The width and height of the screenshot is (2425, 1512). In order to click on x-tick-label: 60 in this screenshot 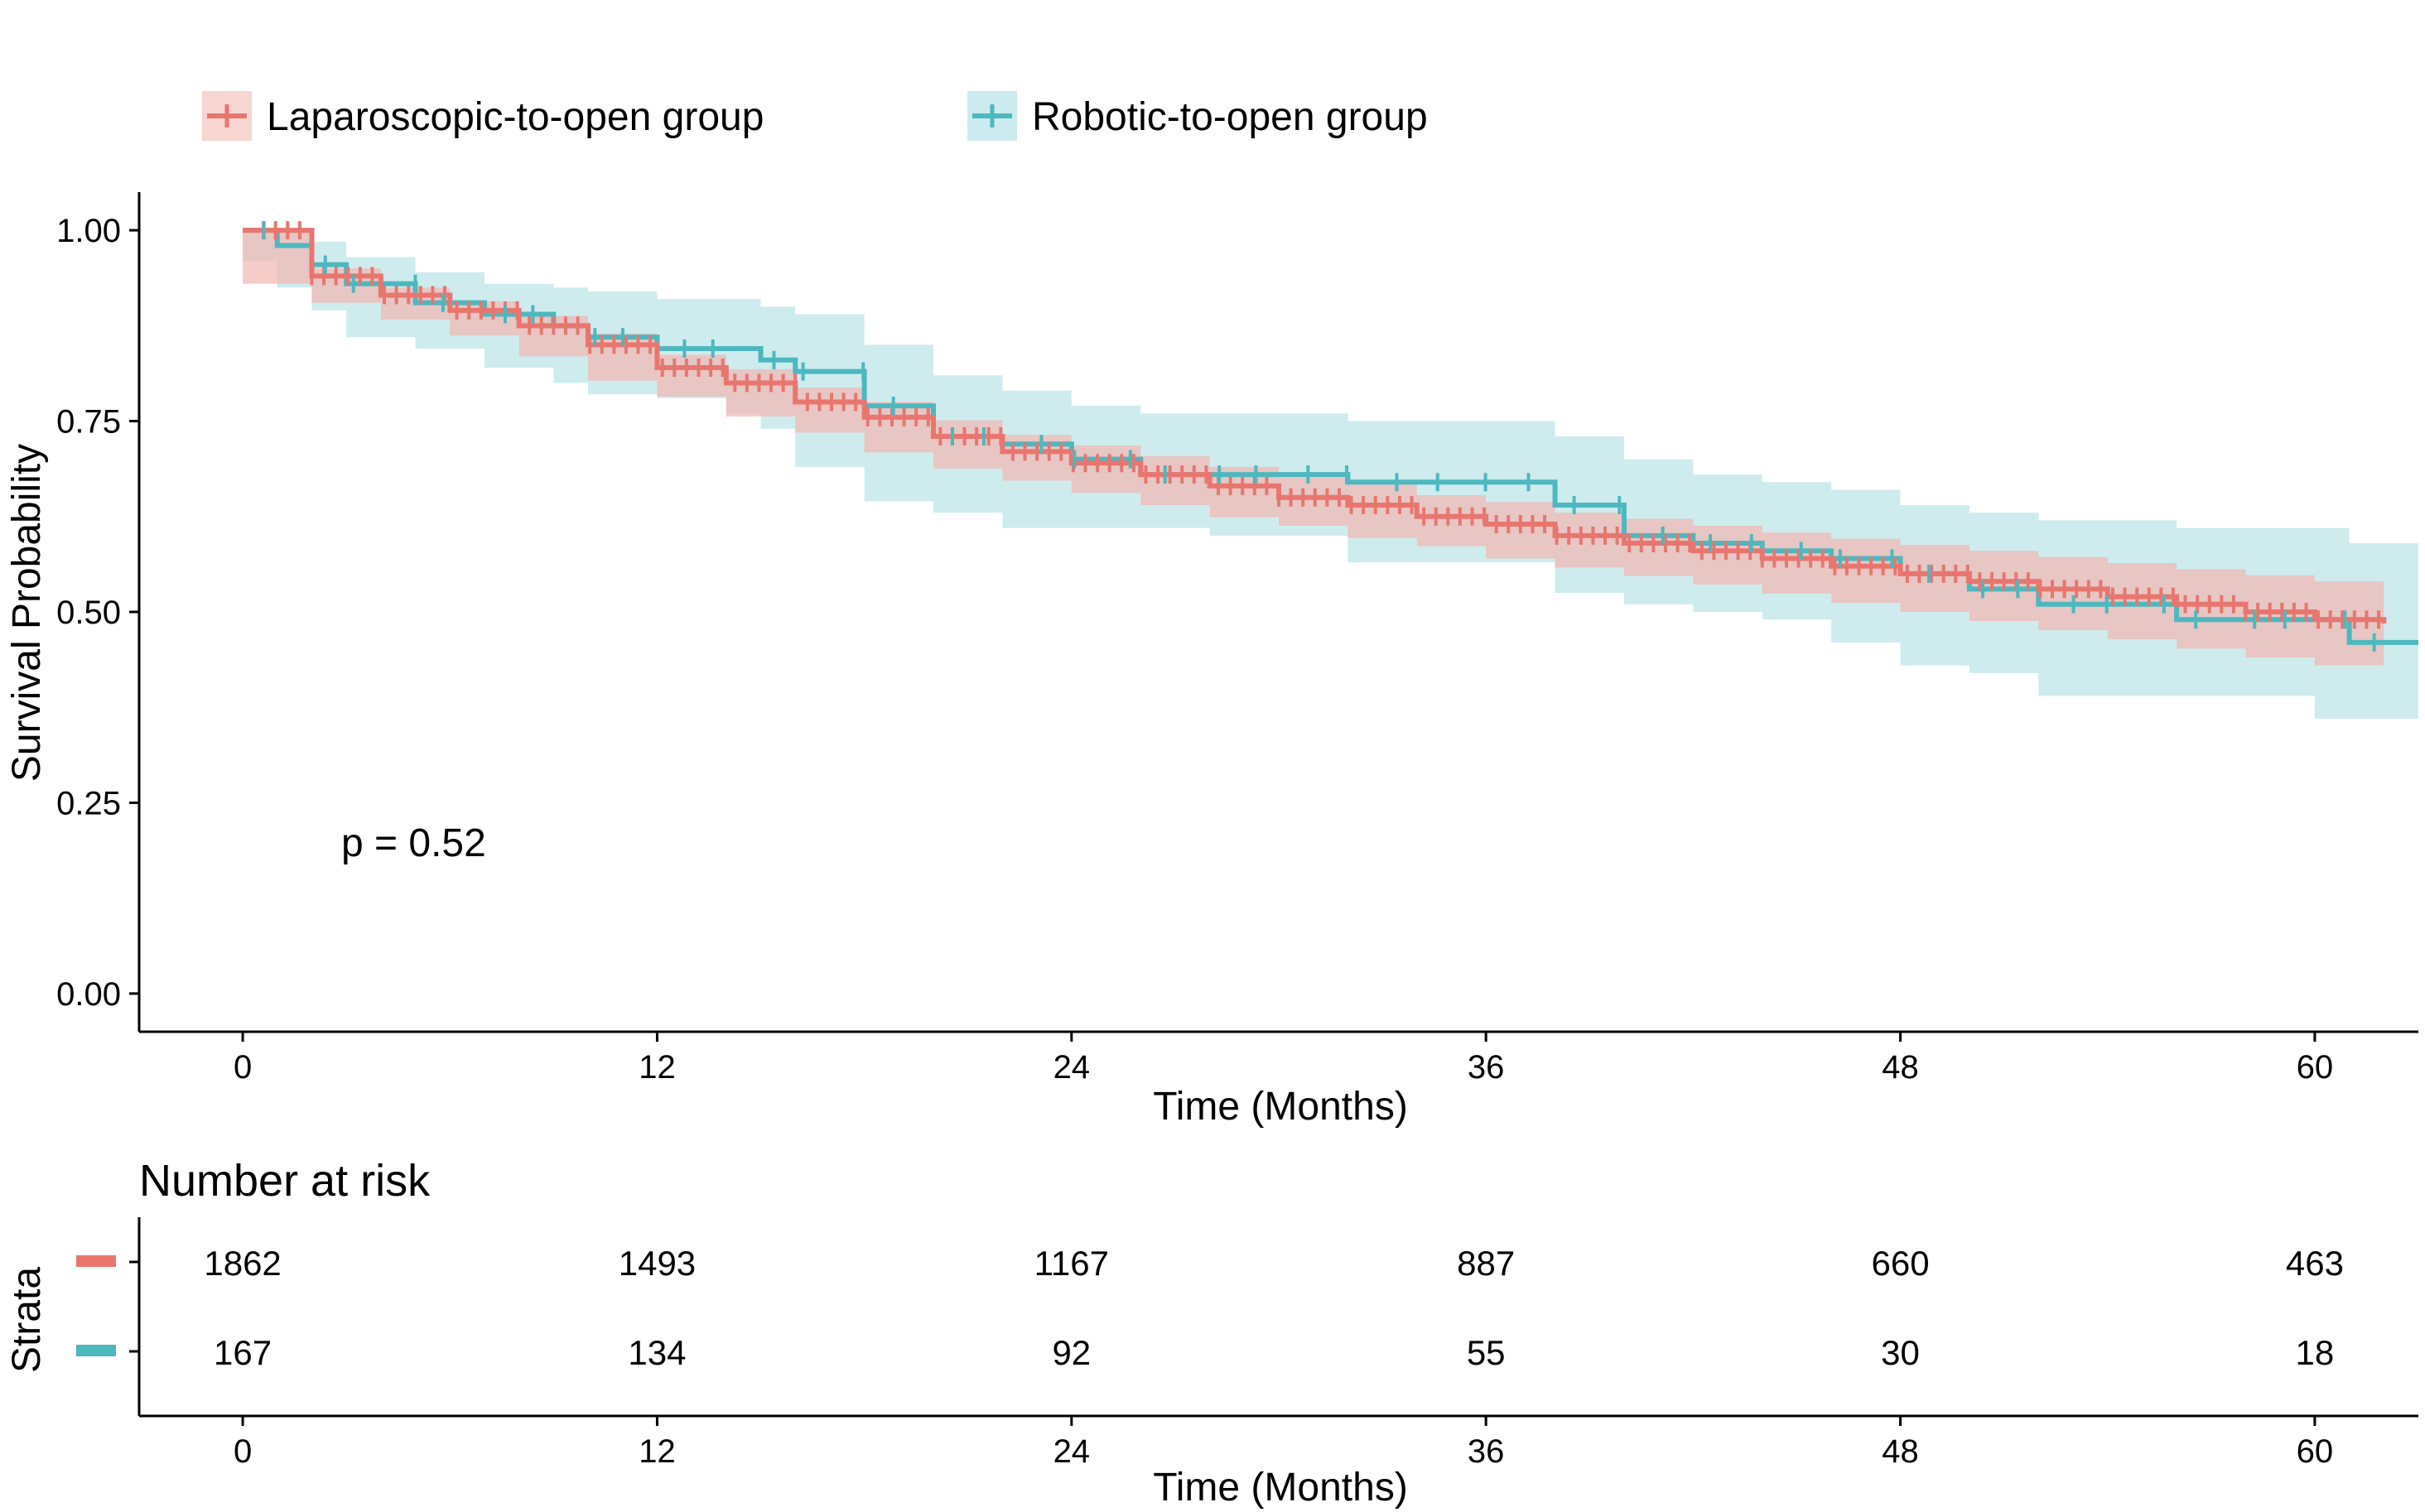, I will do `click(2315, 1067)`.